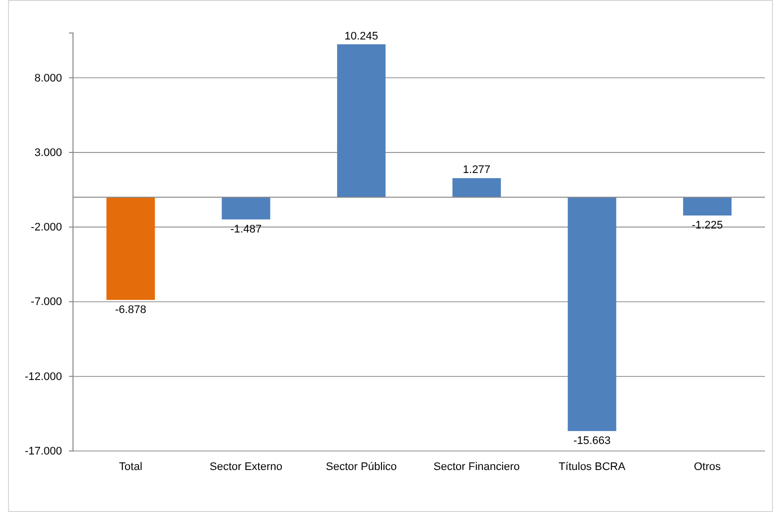 The height and width of the screenshot is (512, 774). Describe the element at coordinates (130, 310) in the screenshot. I see `data-label: -6.878` at that location.